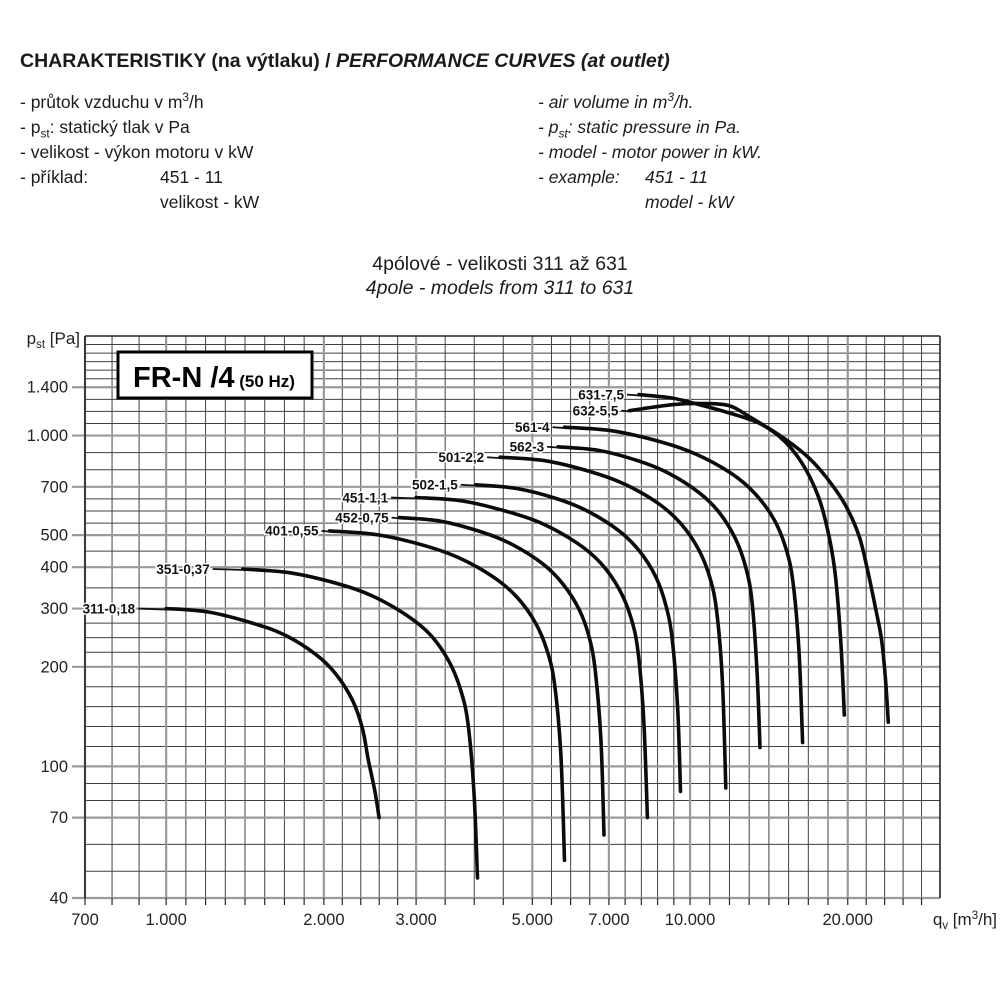  What do you see at coordinates (690, 920) in the screenshot?
I see `svg-text: 10.000` at bounding box center [690, 920].